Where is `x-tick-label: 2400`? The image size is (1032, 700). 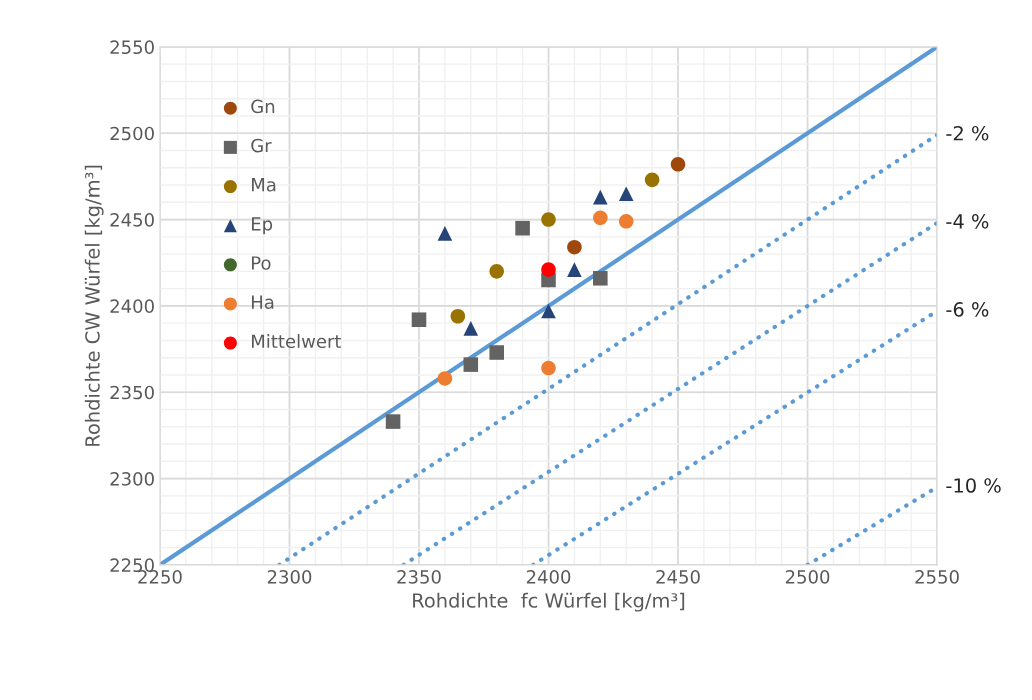
x-tick-label: 2400 is located at coordinates (548, 577).